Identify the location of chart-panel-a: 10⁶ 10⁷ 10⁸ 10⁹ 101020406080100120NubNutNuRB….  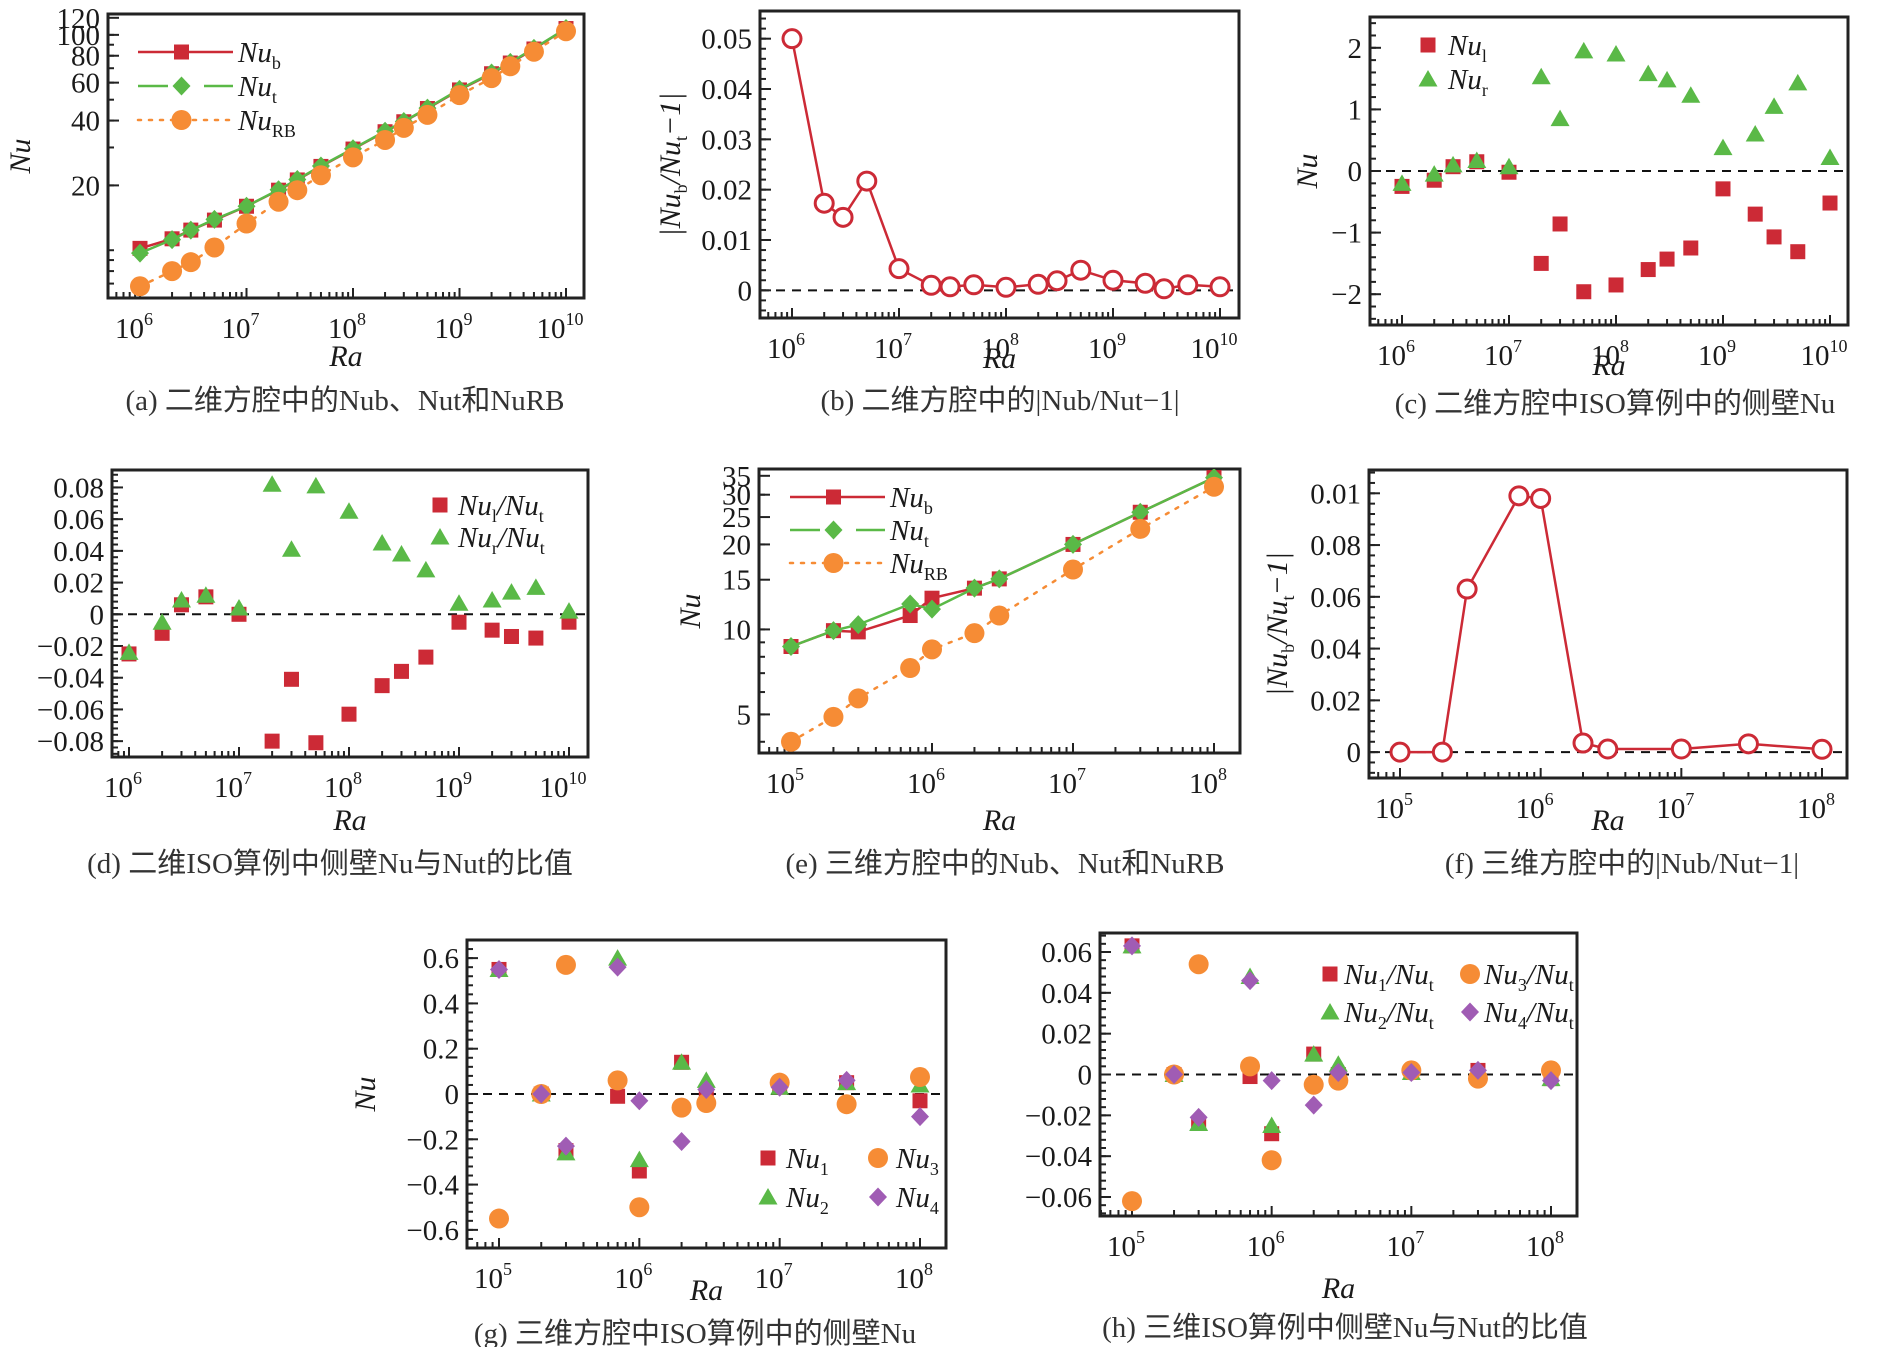
(295, 210).